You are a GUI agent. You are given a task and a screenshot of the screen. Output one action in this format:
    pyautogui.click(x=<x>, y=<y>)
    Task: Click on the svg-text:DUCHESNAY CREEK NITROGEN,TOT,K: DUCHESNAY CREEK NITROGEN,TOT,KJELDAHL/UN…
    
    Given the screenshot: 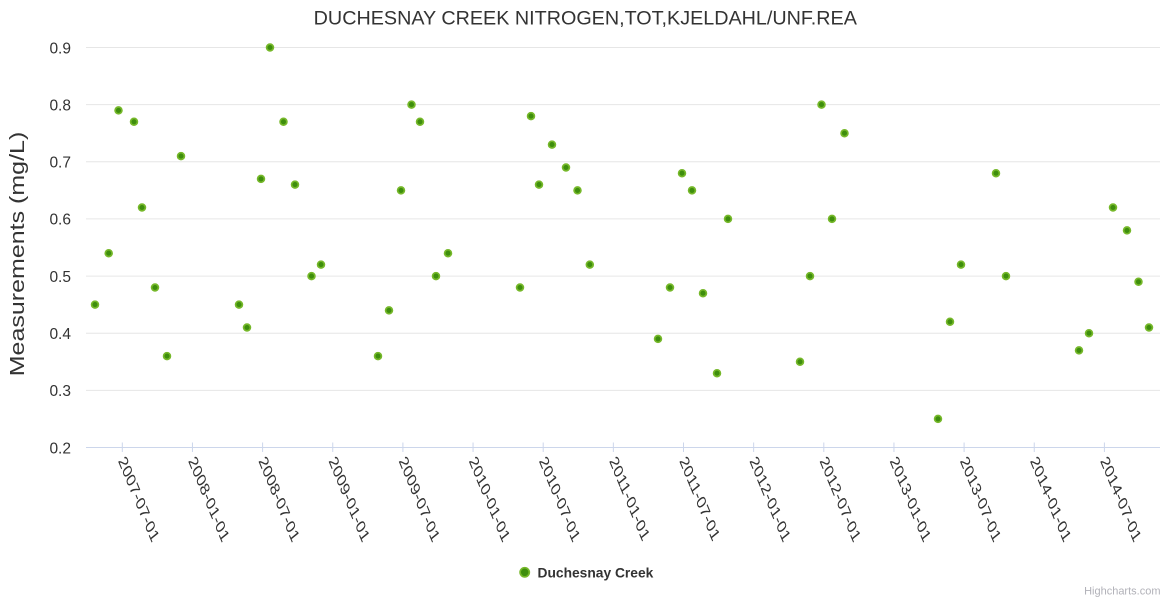 What is the action you would take?
    pyautogui.click(x=586, y=19)
    